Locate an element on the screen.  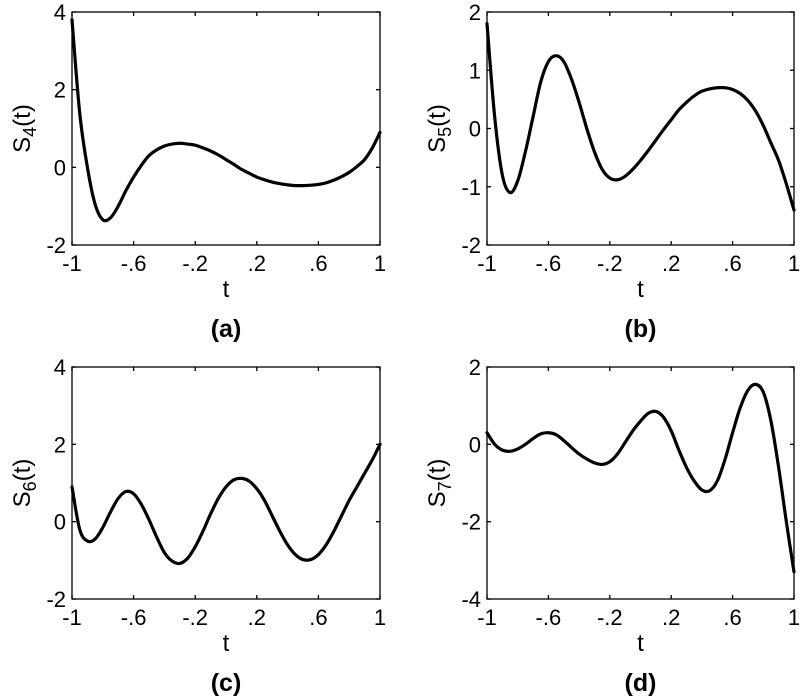
panel-label: (d) is located at coordinates (641, 683).